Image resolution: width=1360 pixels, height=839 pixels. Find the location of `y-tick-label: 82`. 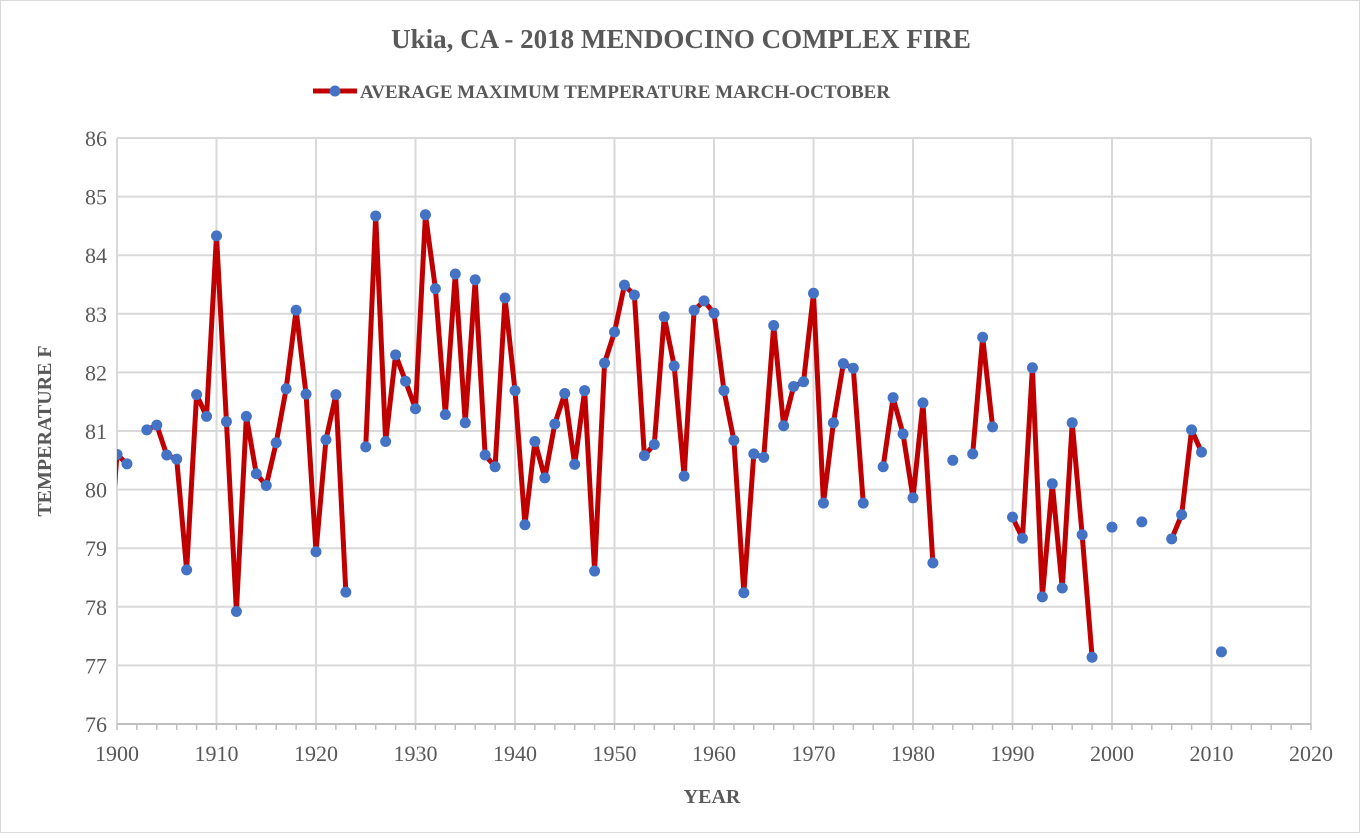

y-tick-label: 82 is located at coordinates (96, 372).